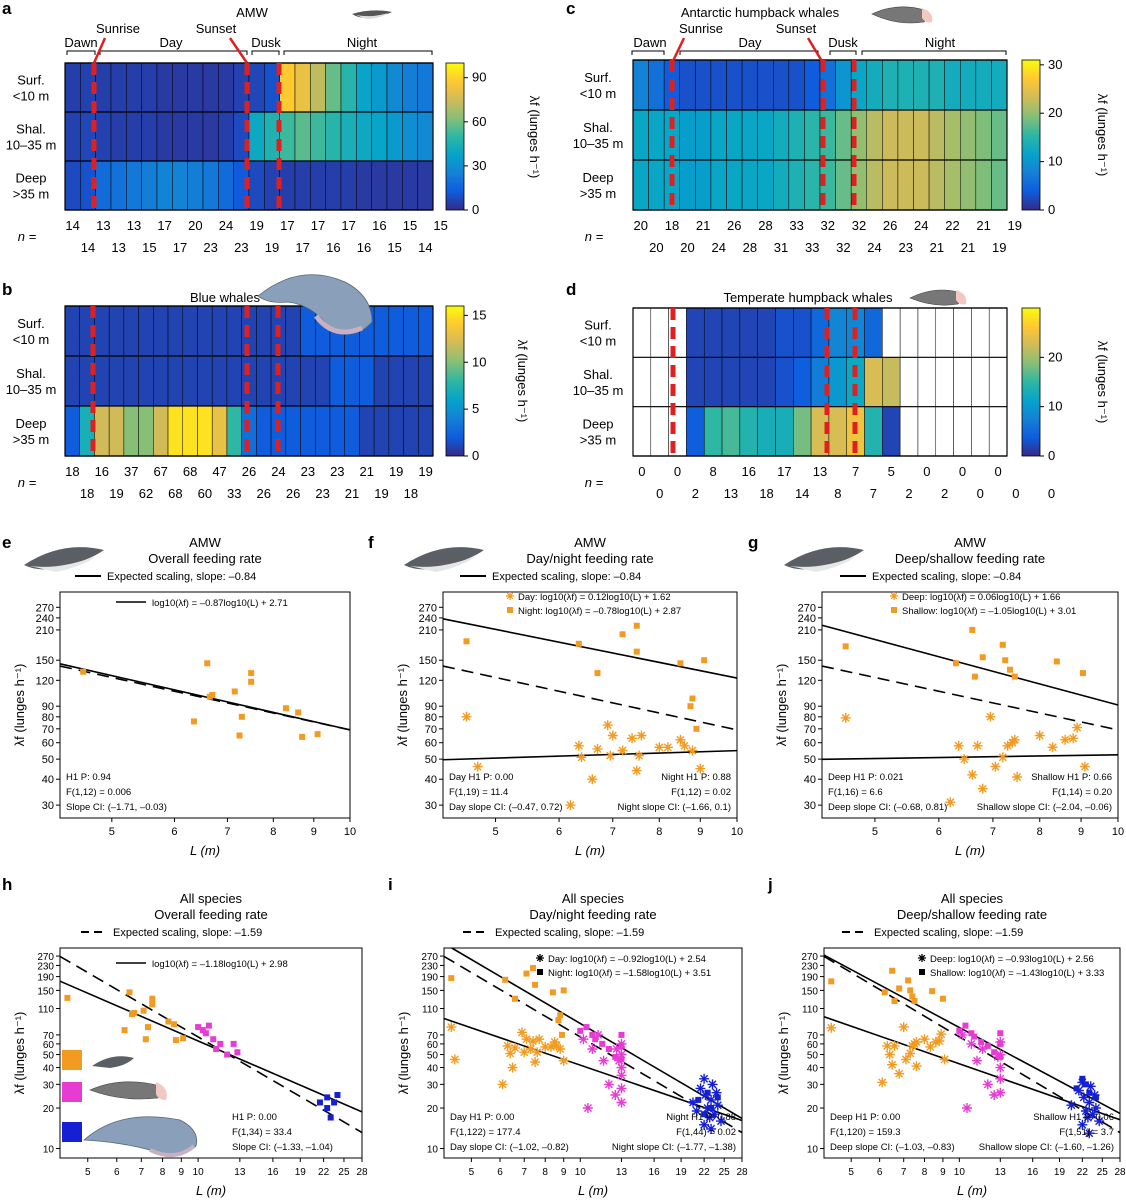 The height and width of the screenshot is (1200, 1126). Describe the element at coordinates (425, 471) in the screenshot. I see `sample-size-top: 19` at that location.